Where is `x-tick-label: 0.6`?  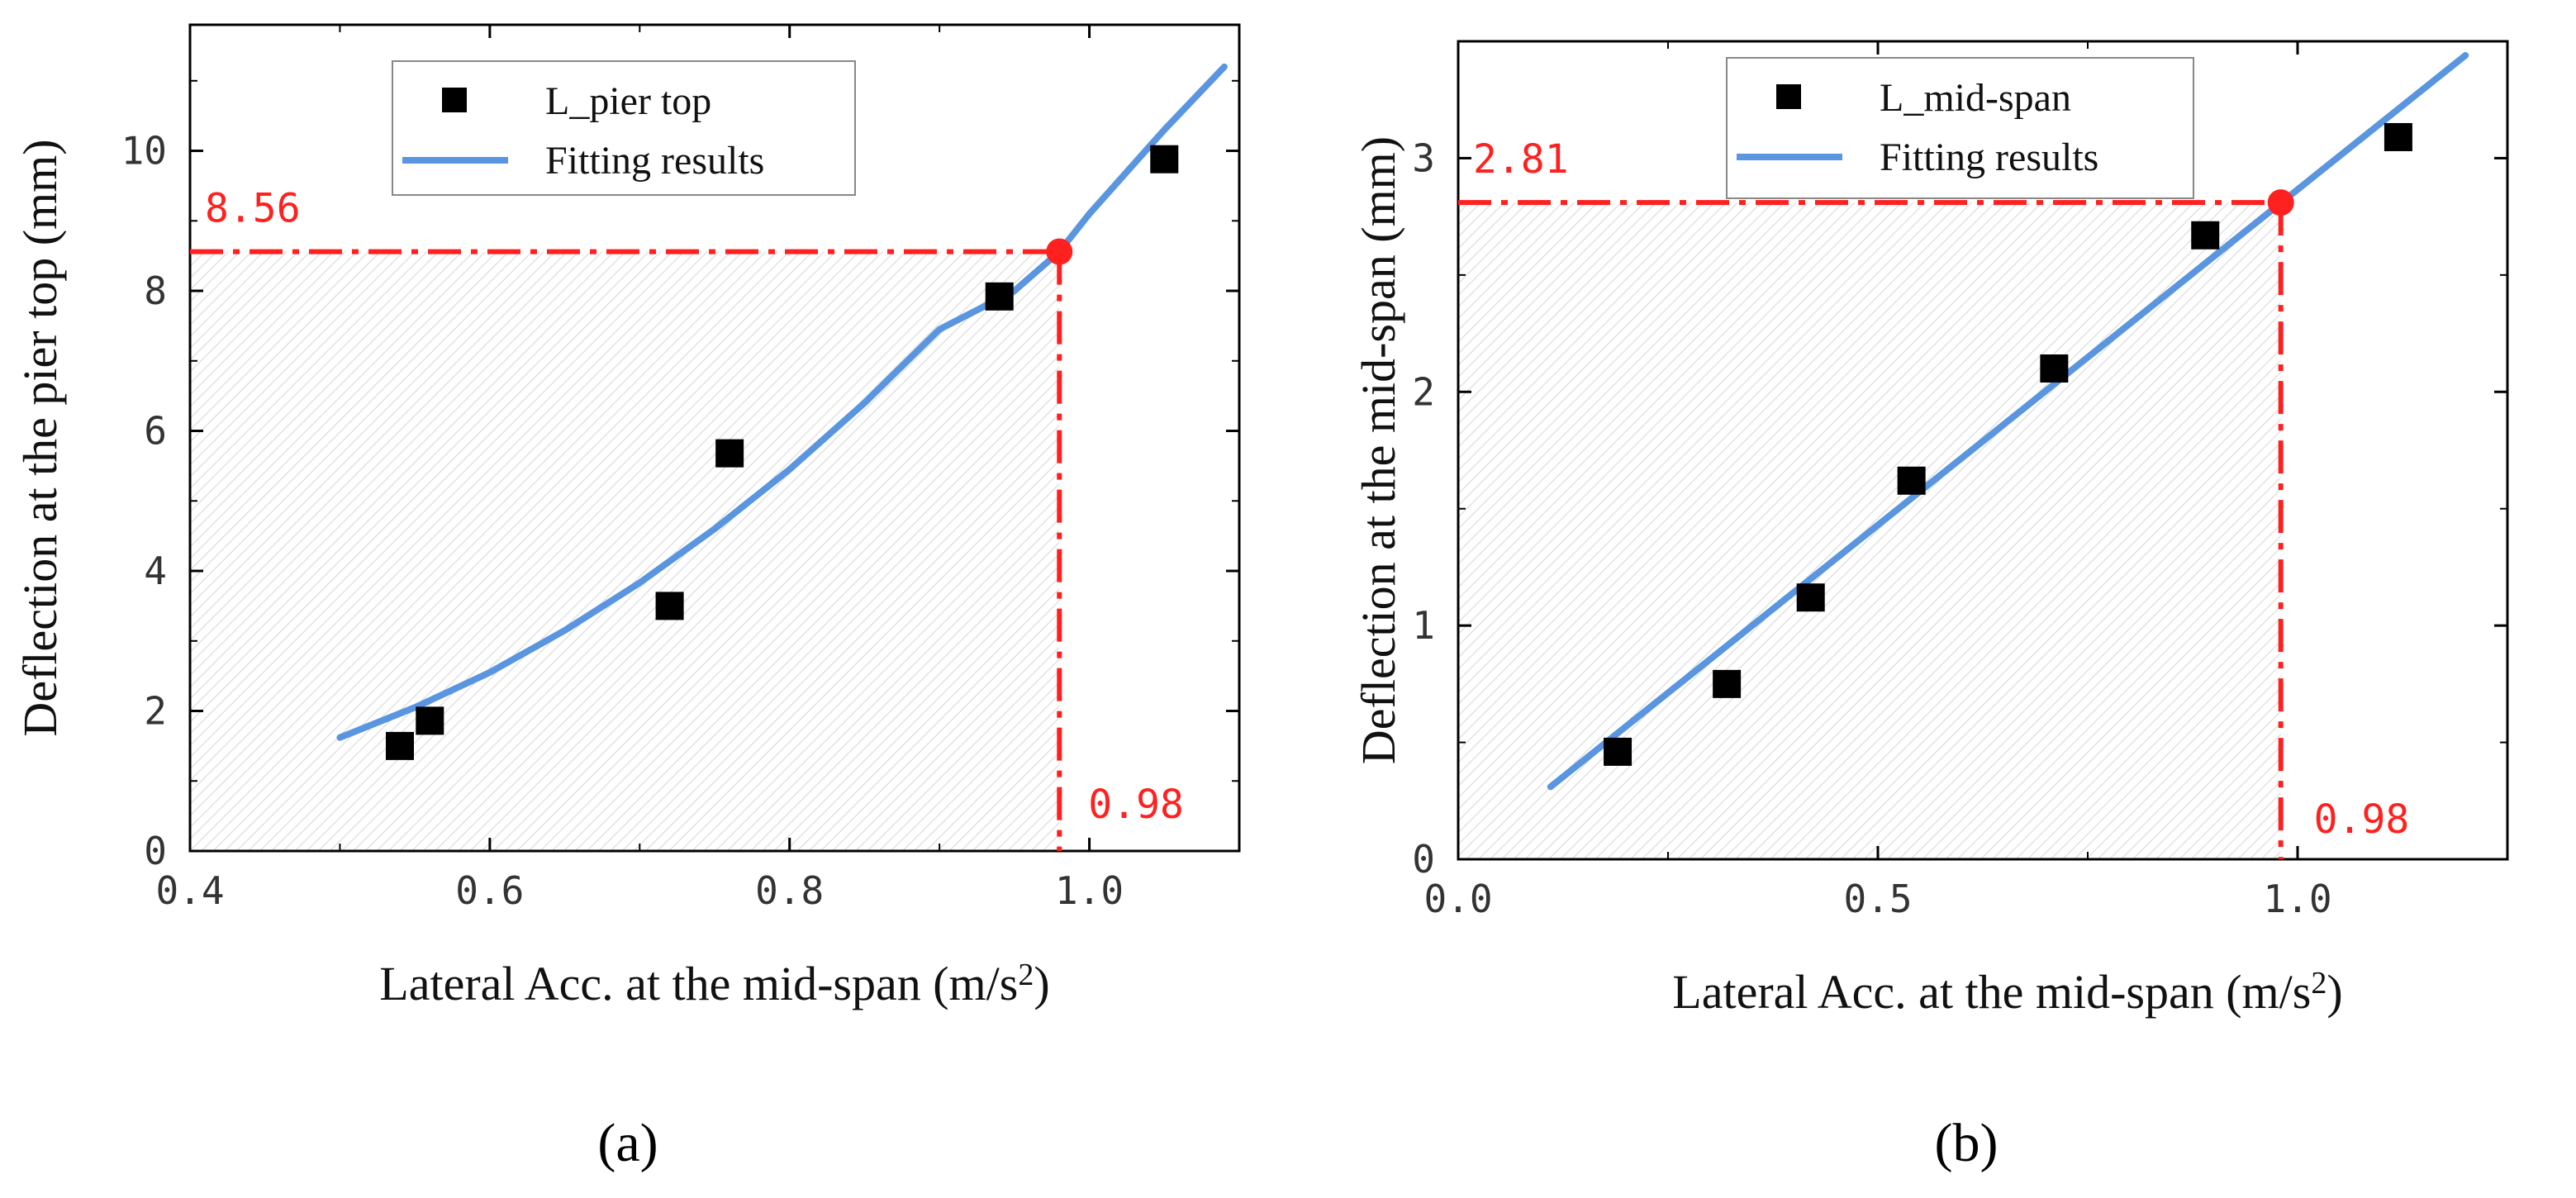
x-tick-label: 0.6 is located at coordinates (489, 890).